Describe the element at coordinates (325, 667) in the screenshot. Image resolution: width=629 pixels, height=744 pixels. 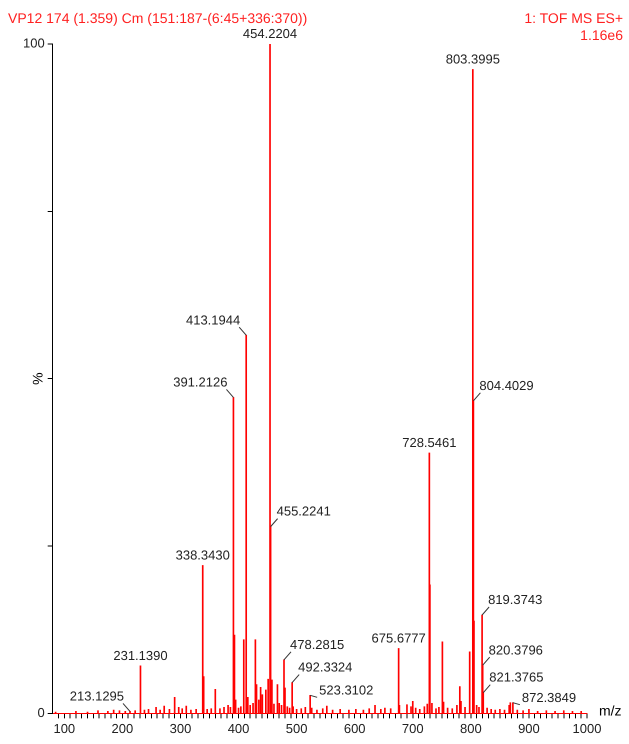
I see `annotation: 492.3324` at that location.